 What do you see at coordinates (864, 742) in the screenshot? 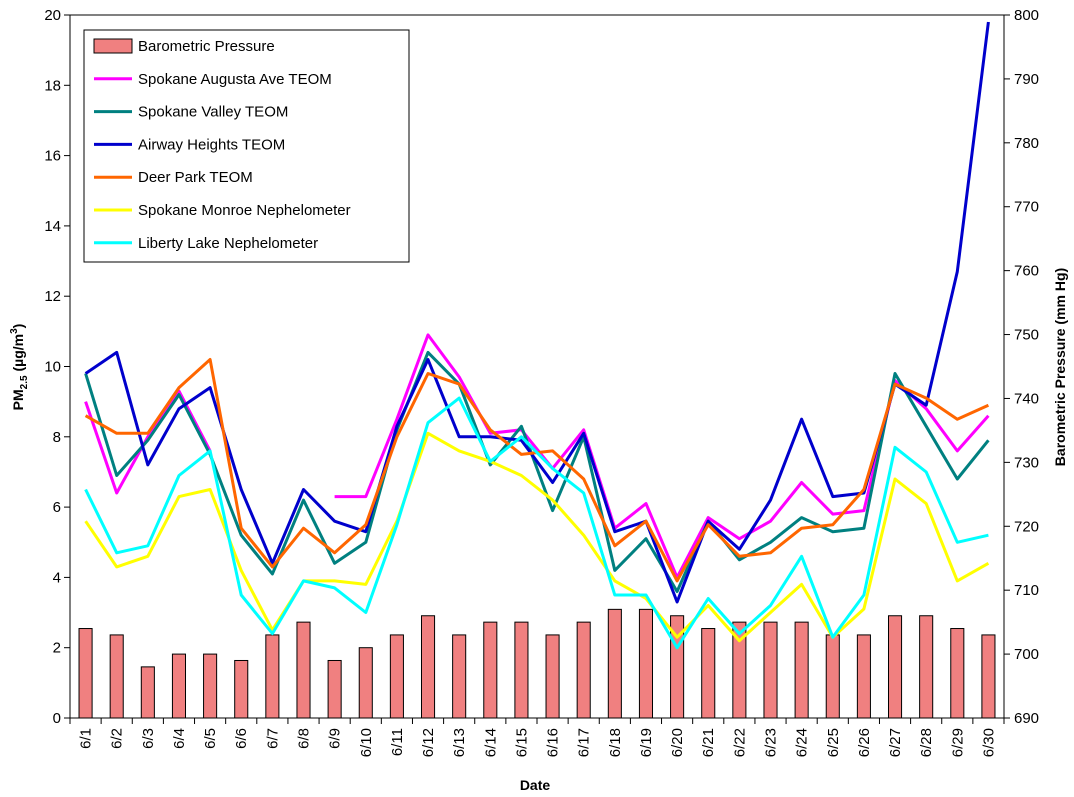
I see `x-tick-label: 6/26` at bounding box center [864, 742].